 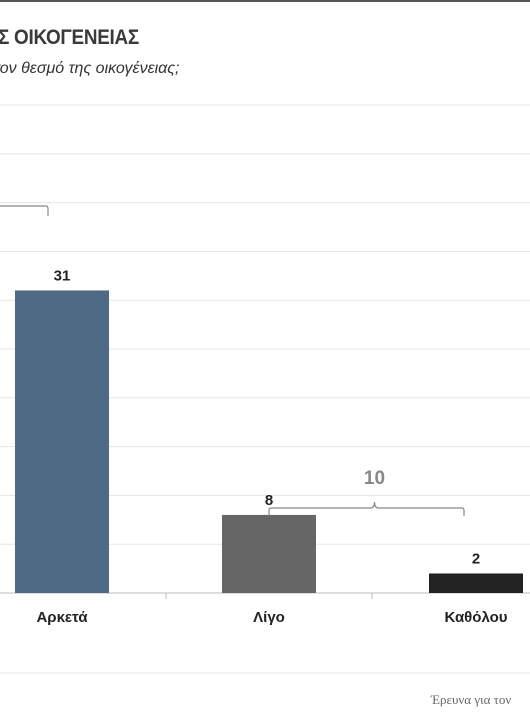 I want to click on chart-subtitle: τον θεσμό της οικογένειας;, so click(x=90, y=68).